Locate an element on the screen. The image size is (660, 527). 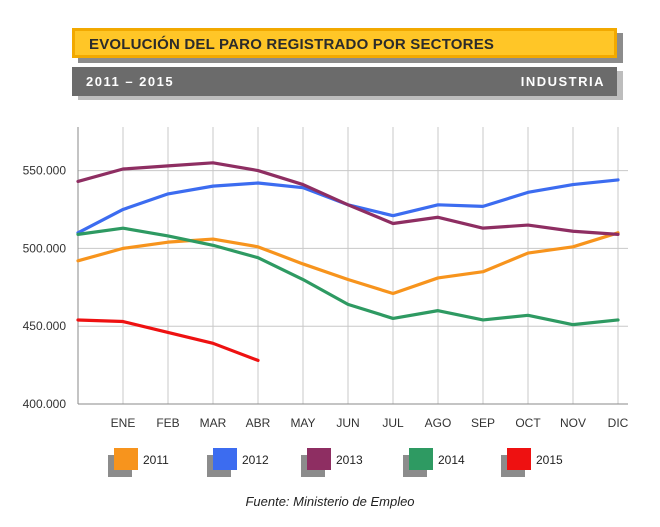
y-tick-label: 550.000 is located at coordinates (45, 171).